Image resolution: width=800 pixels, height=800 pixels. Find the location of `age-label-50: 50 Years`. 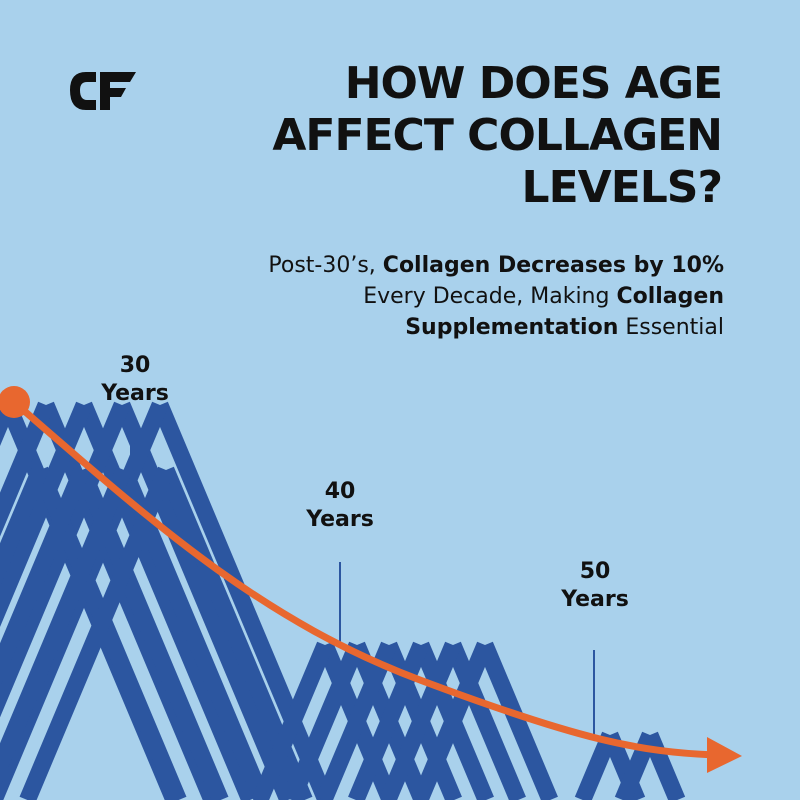

age-label-50: 50 Years is located at coordinates (595, 586).